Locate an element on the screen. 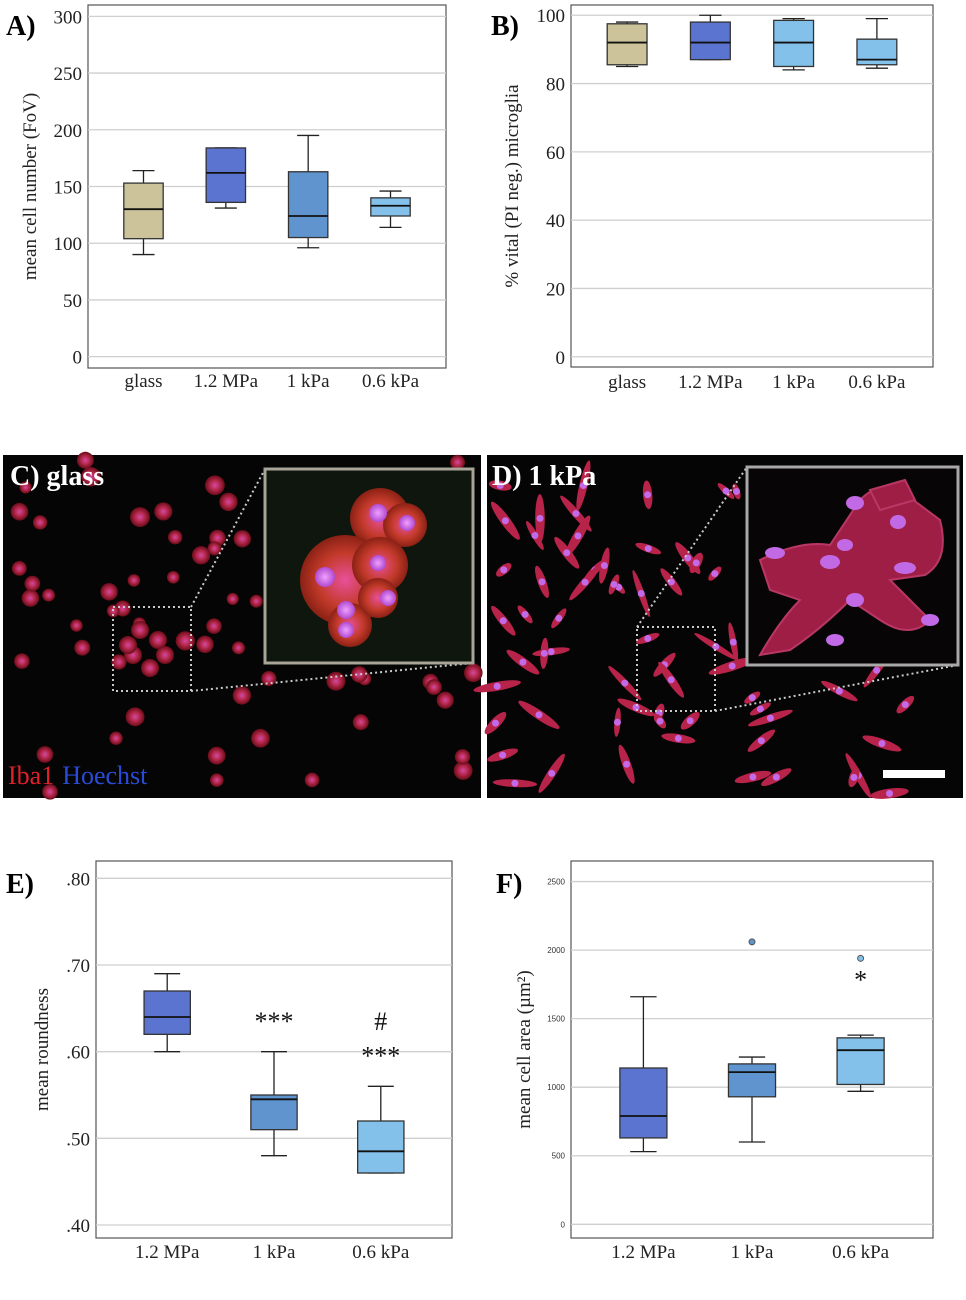  y-axis-title: mean cell area (µm²) is located at coordinates (524, 1049).